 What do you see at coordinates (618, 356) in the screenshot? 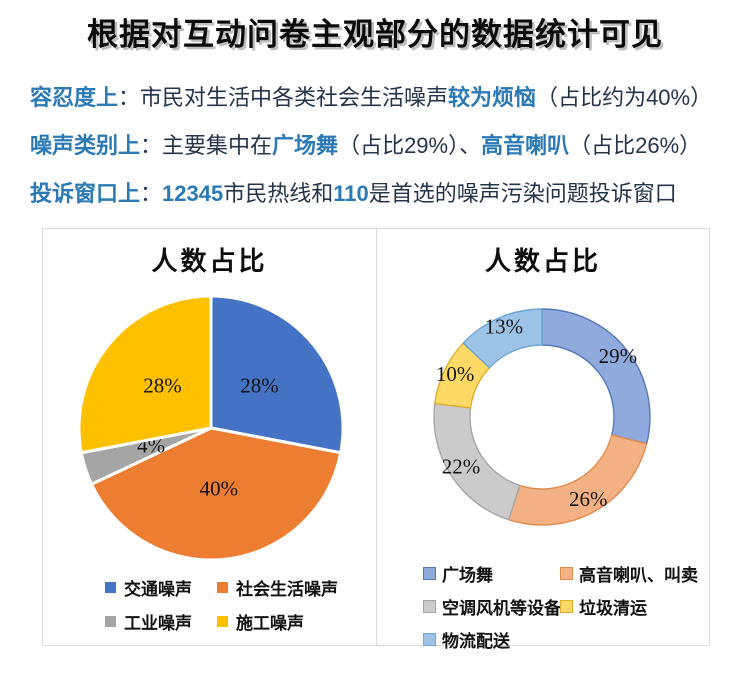
I see `slice-data-label: 29%` at bounding box center [618, 356].